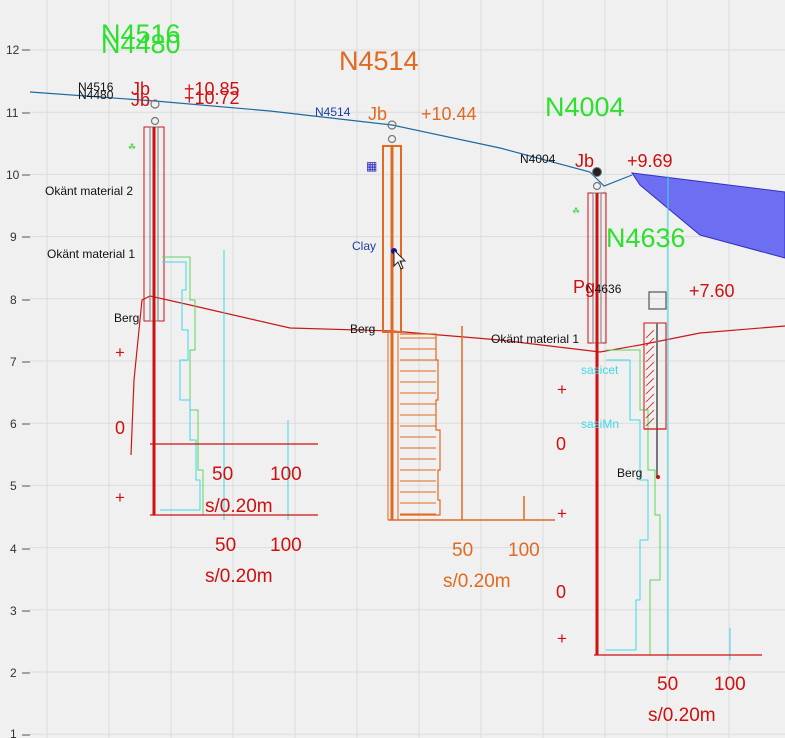 Image resolution: width=785 pixels, height=738 pixels. Describe the element at coordinates (13, 549) in the screenshot. I see `y-tick-label-4: 4` at that location.